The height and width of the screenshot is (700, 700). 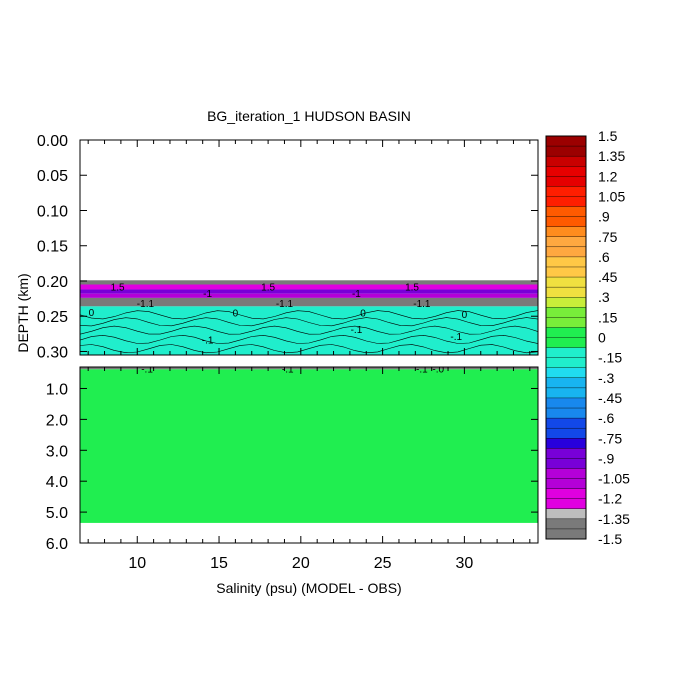 I want to click on upper-contour-label-10: 0, so click(x=363, y=314).